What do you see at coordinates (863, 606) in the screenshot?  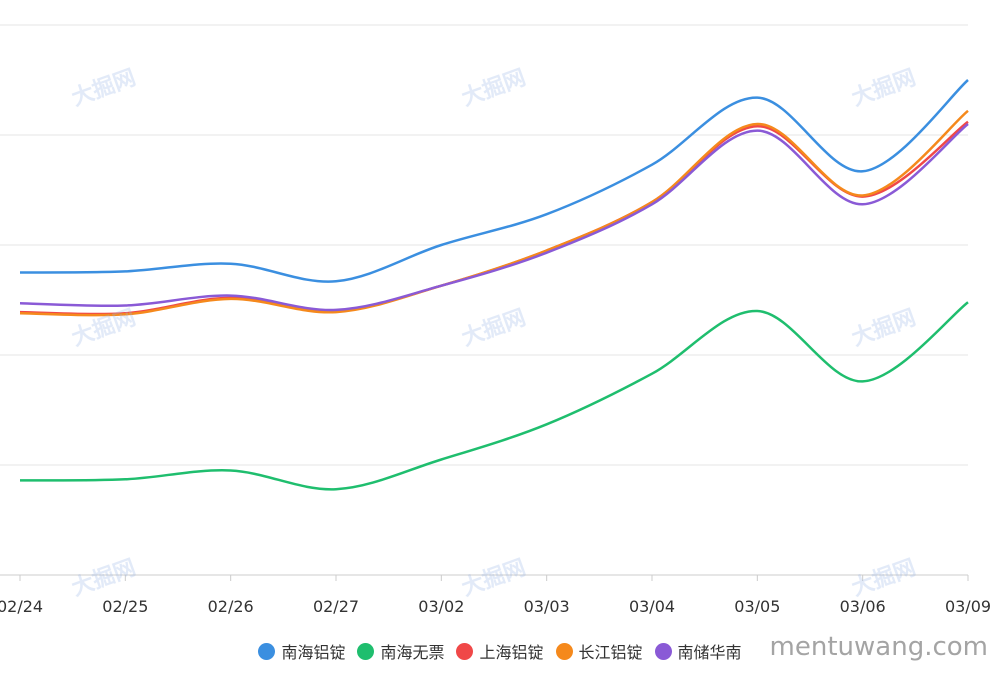 I see `x-tick-label: 03/06` at bounding box center [863, 606].